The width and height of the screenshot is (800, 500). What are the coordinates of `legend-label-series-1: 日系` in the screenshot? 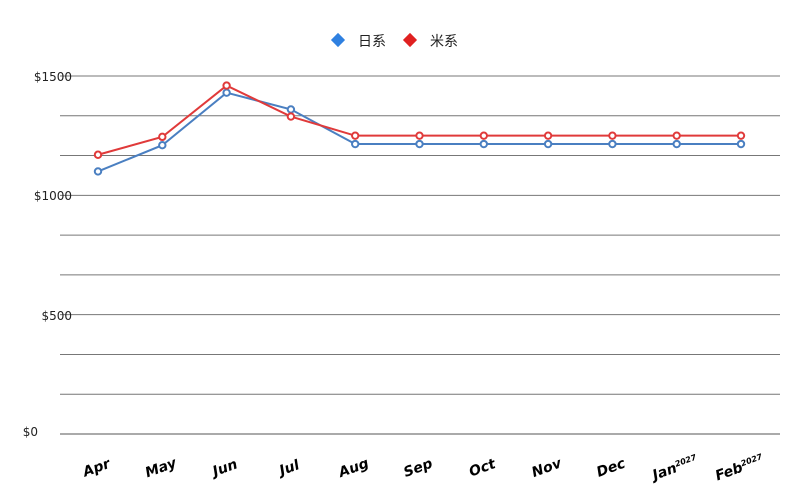 It's located at (372, 42).